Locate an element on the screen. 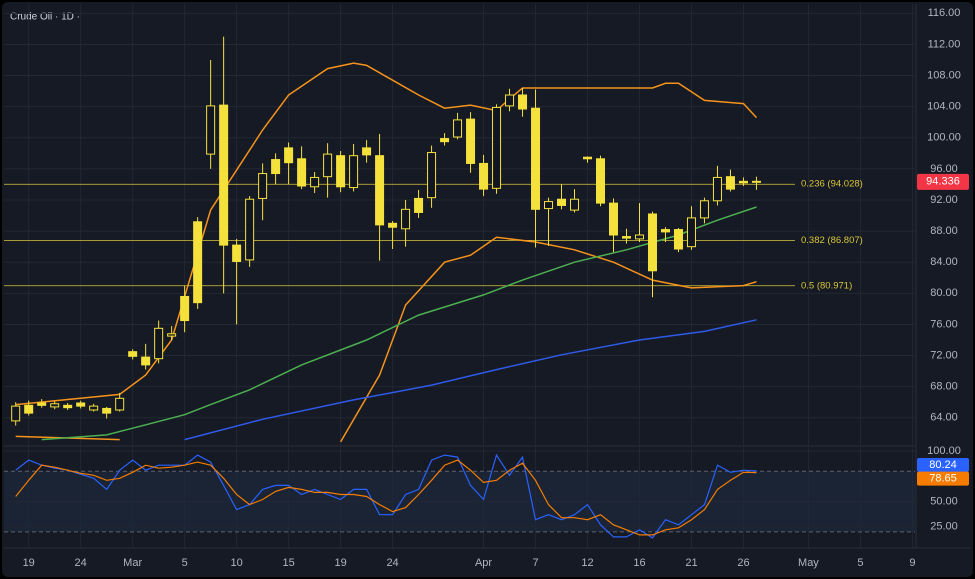 Image resolution: width=975 pixels, height=579 pixels. y-tick-label: 80.00 is located at coordinates (944, 293).